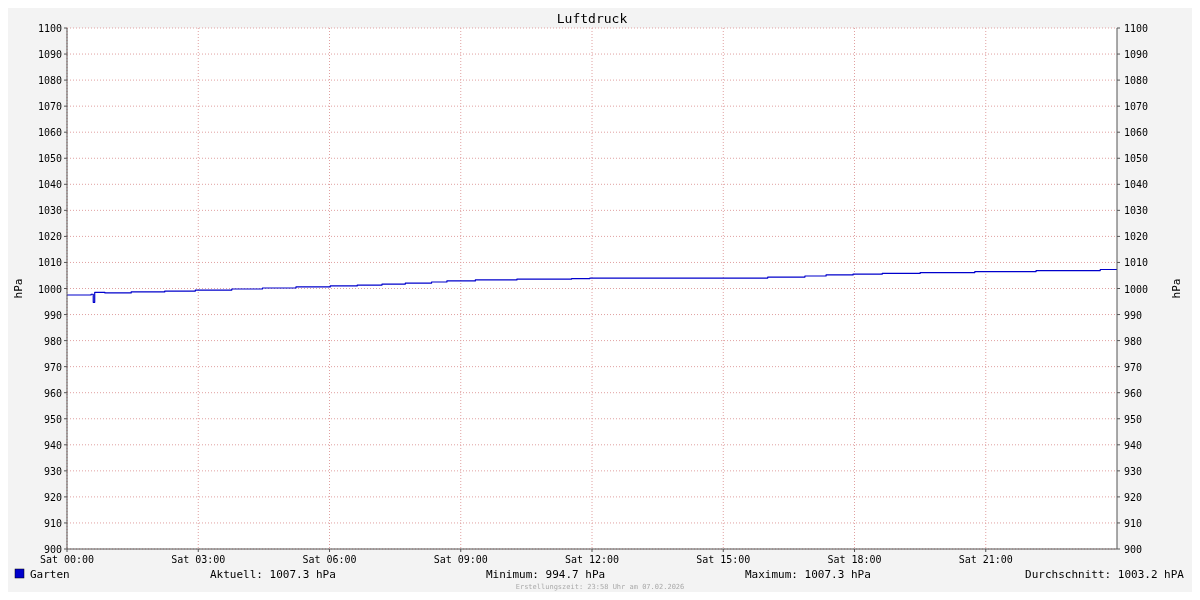  Describe the element at coordinates (1136, 133) in the screenshot. I see `y2-tick-label: 1060` at that location.